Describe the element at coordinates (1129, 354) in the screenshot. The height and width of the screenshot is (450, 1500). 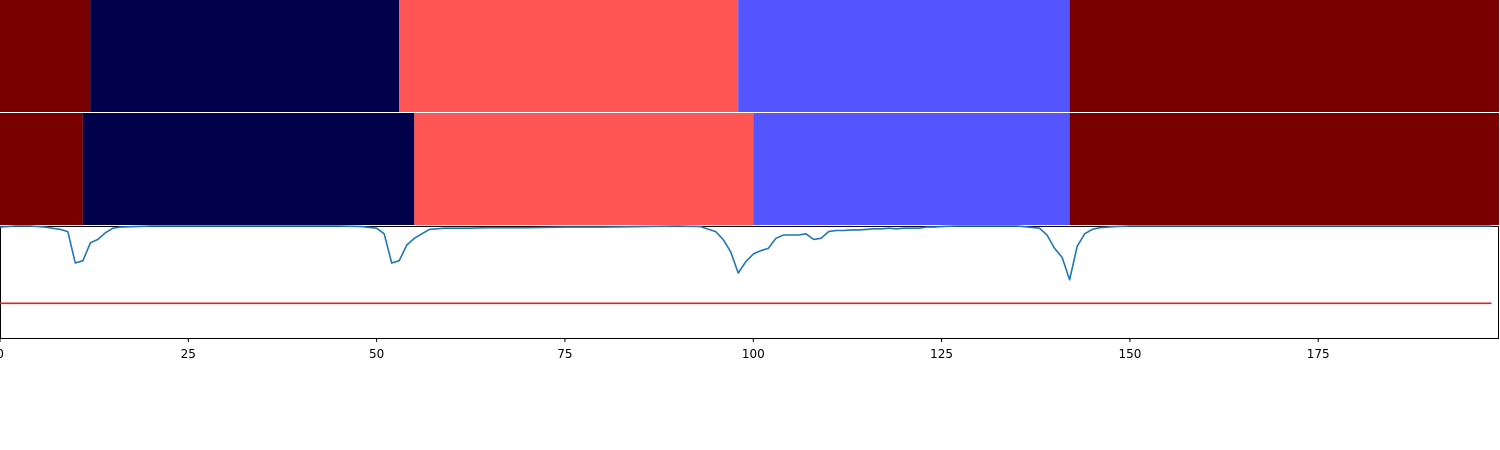
I see `x-tick-label: 150` at that location.